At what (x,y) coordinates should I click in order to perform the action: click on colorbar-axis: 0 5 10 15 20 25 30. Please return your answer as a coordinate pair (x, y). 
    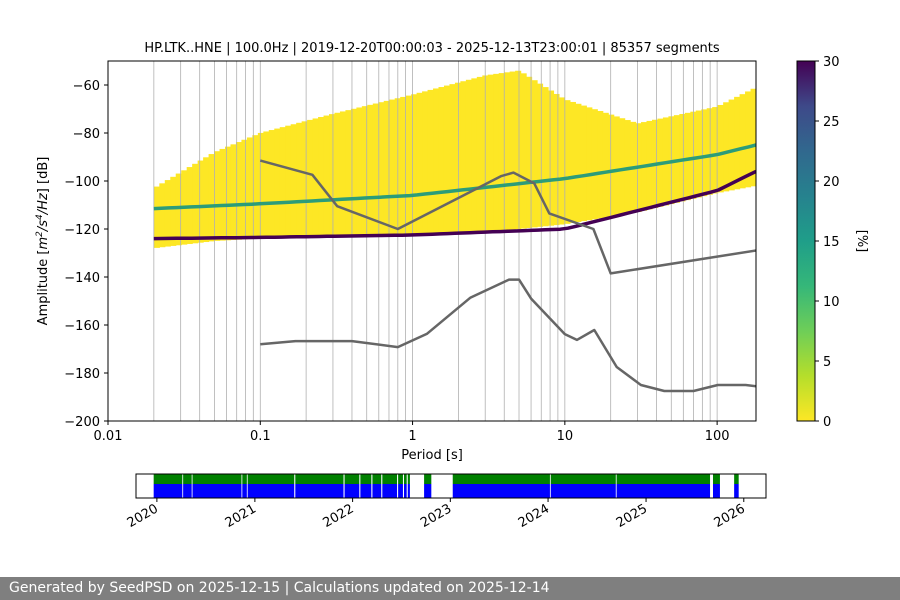
    Looking at the image, I should click on (827, 242).